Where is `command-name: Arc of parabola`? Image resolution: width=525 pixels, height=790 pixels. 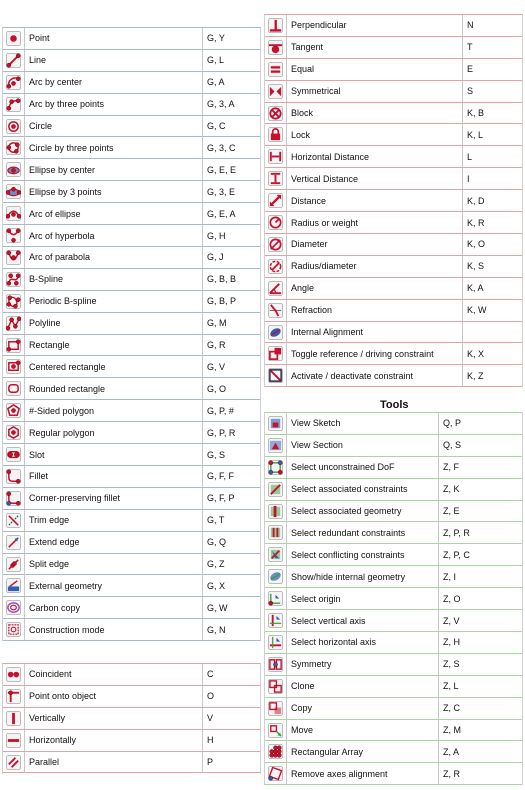
command-name: Arc of parabola is located at coordinates (114, 257).